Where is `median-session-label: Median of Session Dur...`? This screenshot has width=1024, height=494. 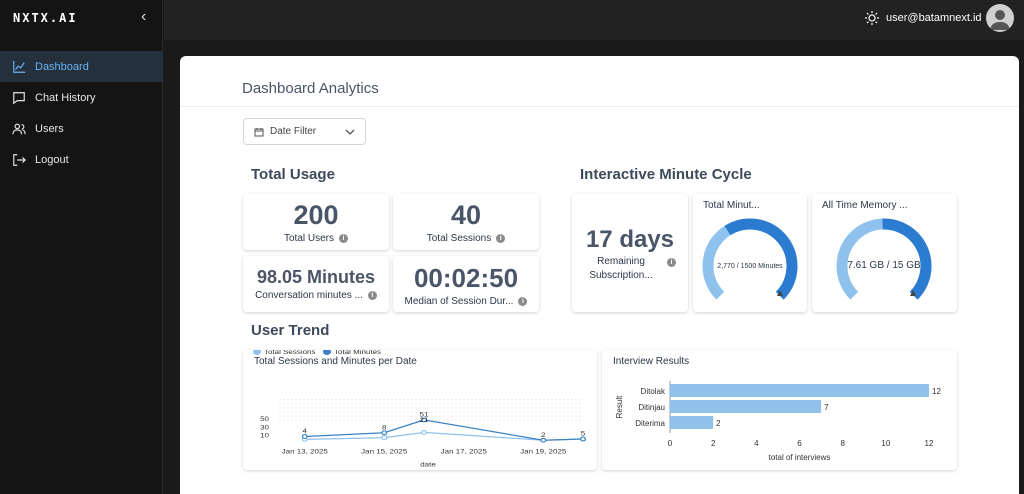
median-session-label: Median of Session Dur... is located at coordinates (459, 301).